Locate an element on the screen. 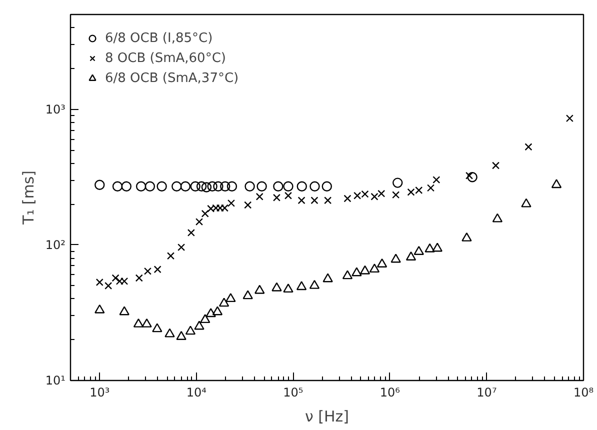 This screenshot has height=430, width=597. x-tick-label: 10⁷ is located at coordinates (486, 393).